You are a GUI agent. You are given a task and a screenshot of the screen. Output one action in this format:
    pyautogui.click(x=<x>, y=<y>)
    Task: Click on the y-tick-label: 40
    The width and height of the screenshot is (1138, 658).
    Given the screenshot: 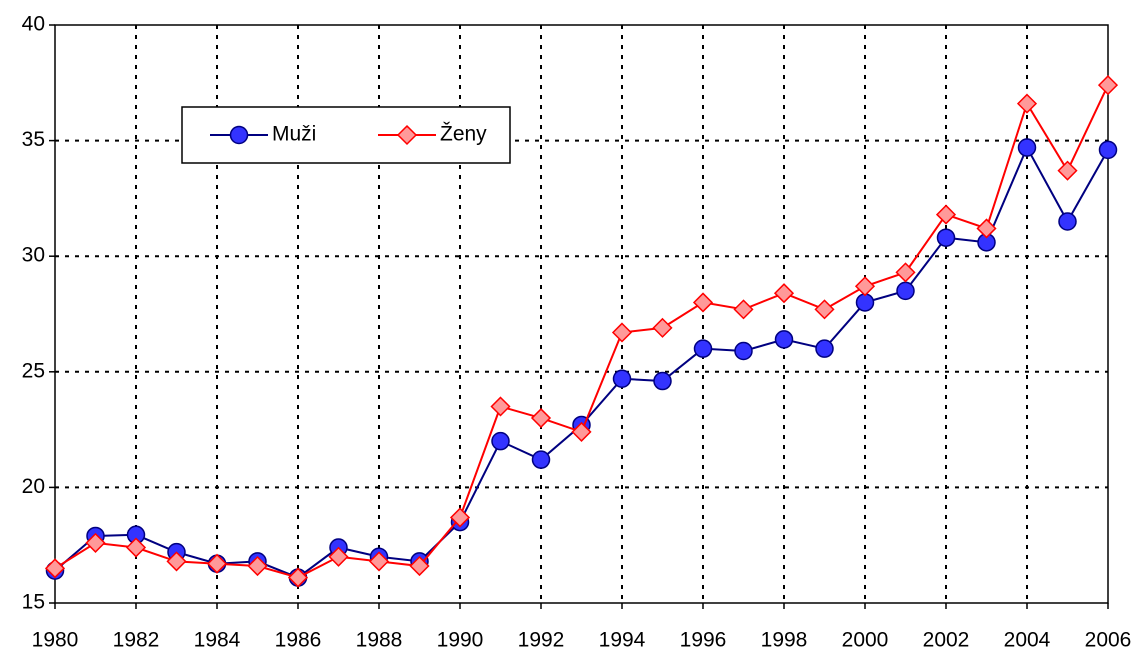 What is the action you would take?
    pyautogui.click(x=33, y=24)
    